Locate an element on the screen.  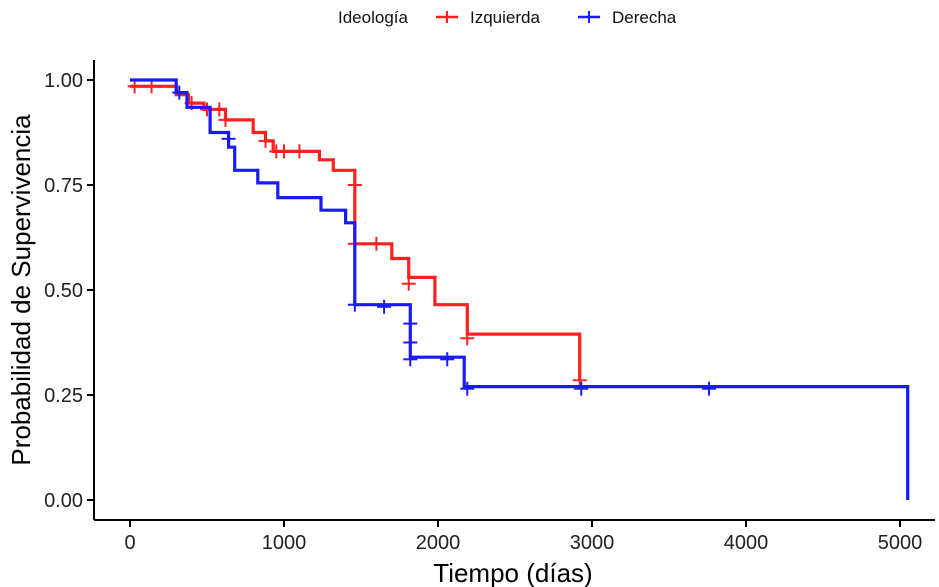
legend-label-izquierda: Izquierda is located at coordinates (505, 17).